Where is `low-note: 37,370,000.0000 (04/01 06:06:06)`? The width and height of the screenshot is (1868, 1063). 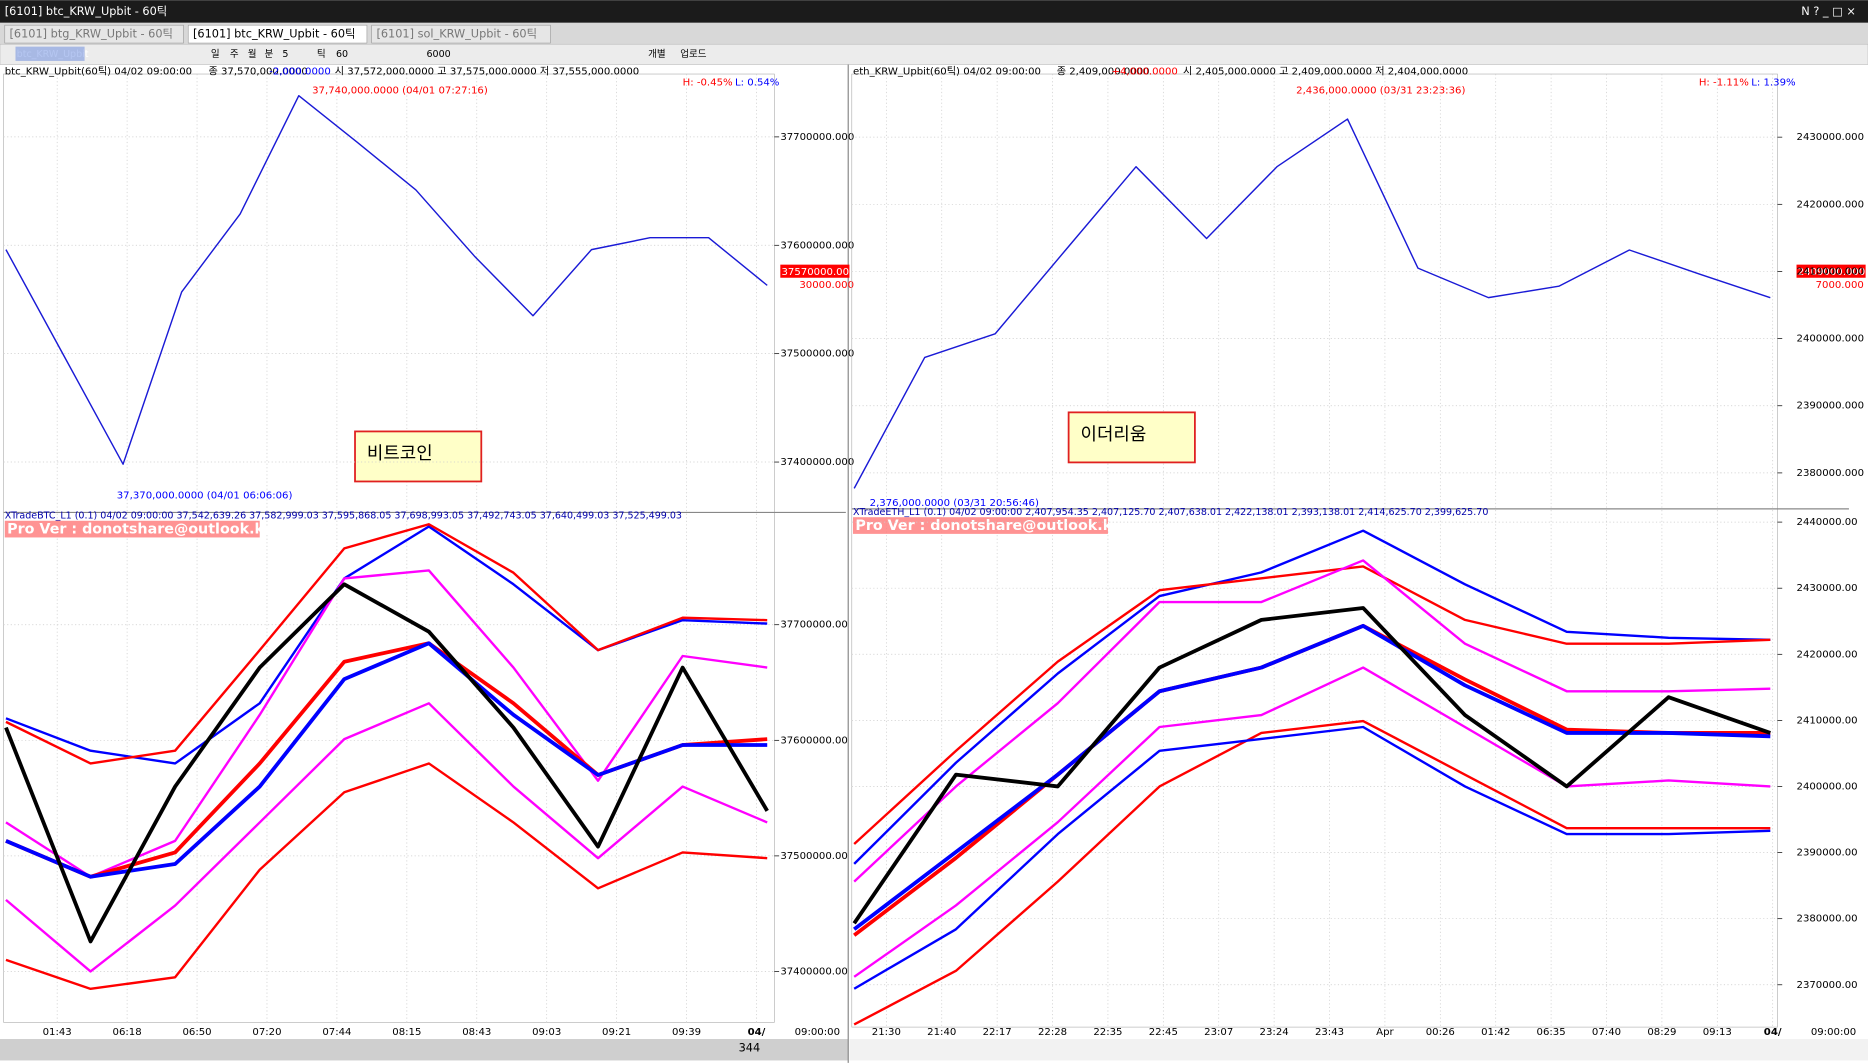
low-note: 37,370,000.0000 (04/01 06:06:06) is located at coordinates (205, 496).